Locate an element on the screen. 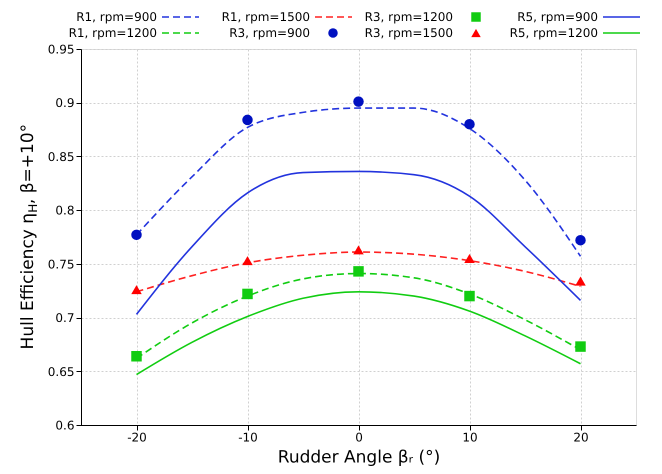 The image size is (662, 474). legend-label: R5, rpm=900 is located at coordinates (557, 17).